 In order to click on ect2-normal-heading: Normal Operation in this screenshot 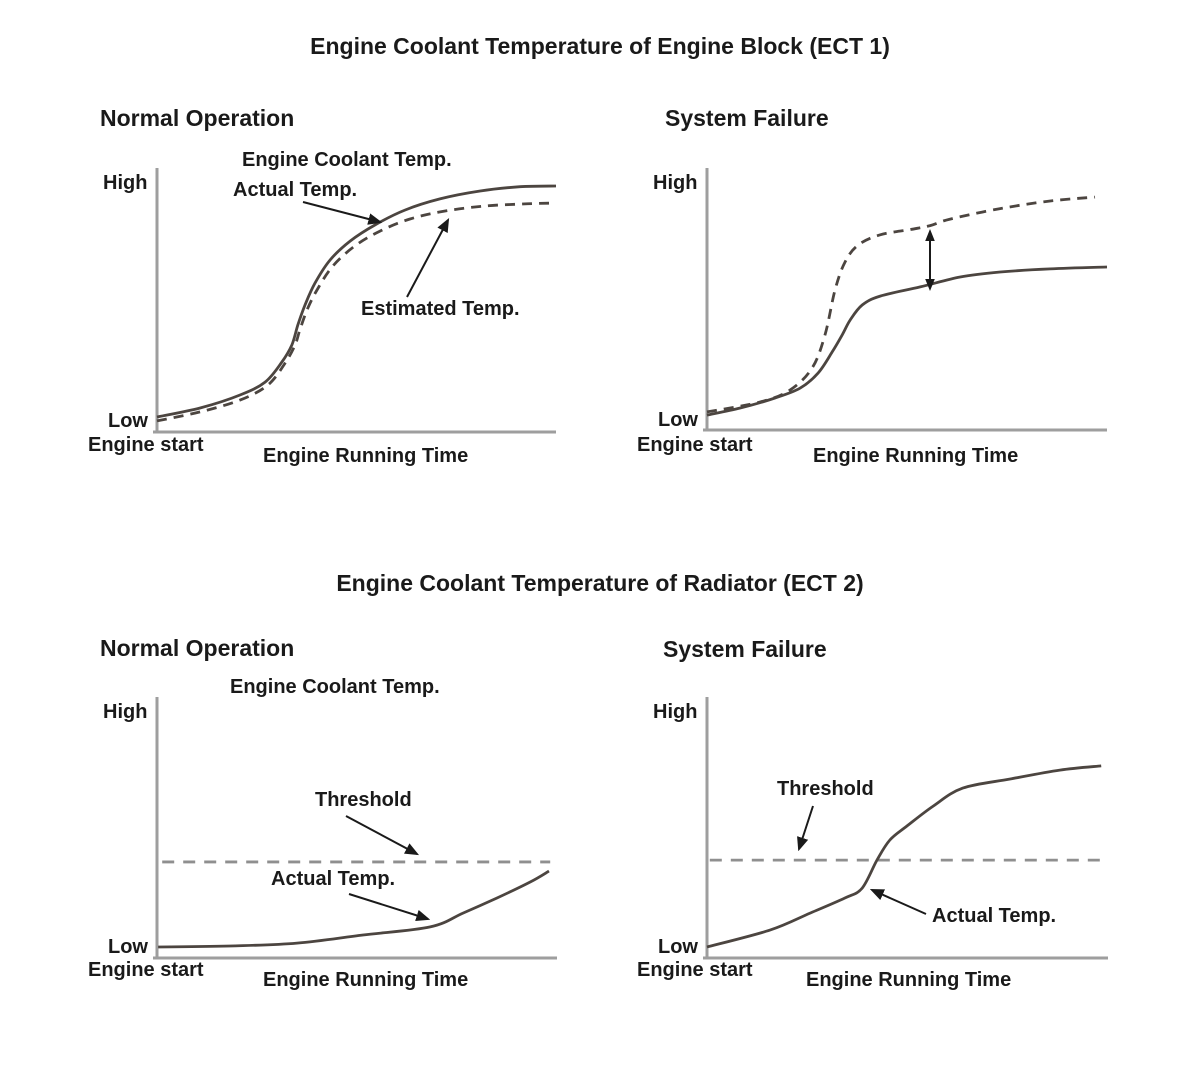, I will do `click(197, 648)`.